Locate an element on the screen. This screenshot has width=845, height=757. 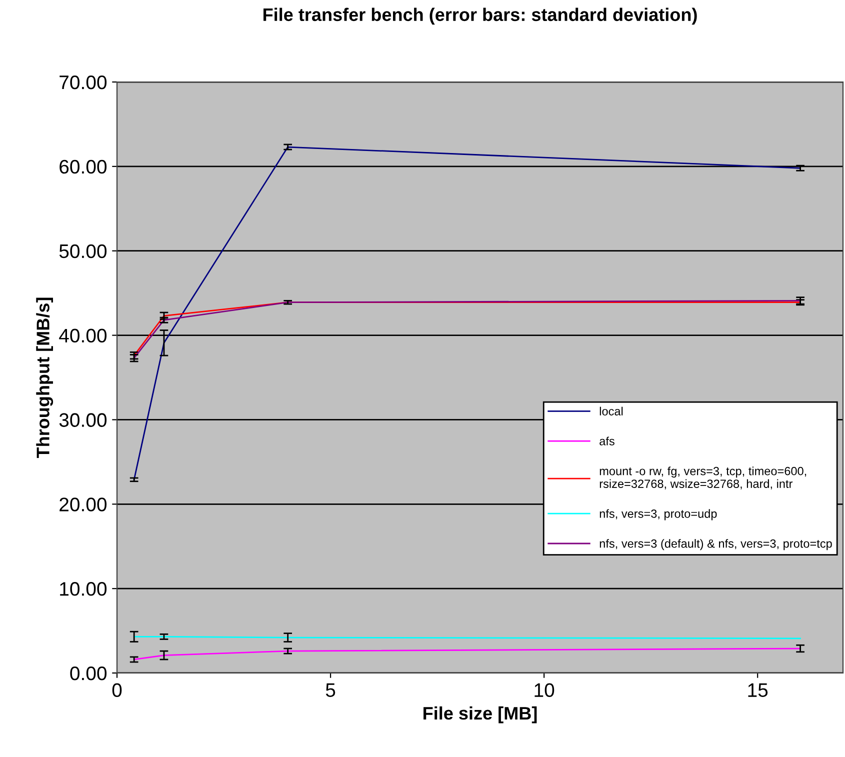
x-tick-label: 15 is located at coordinates (758, 690).